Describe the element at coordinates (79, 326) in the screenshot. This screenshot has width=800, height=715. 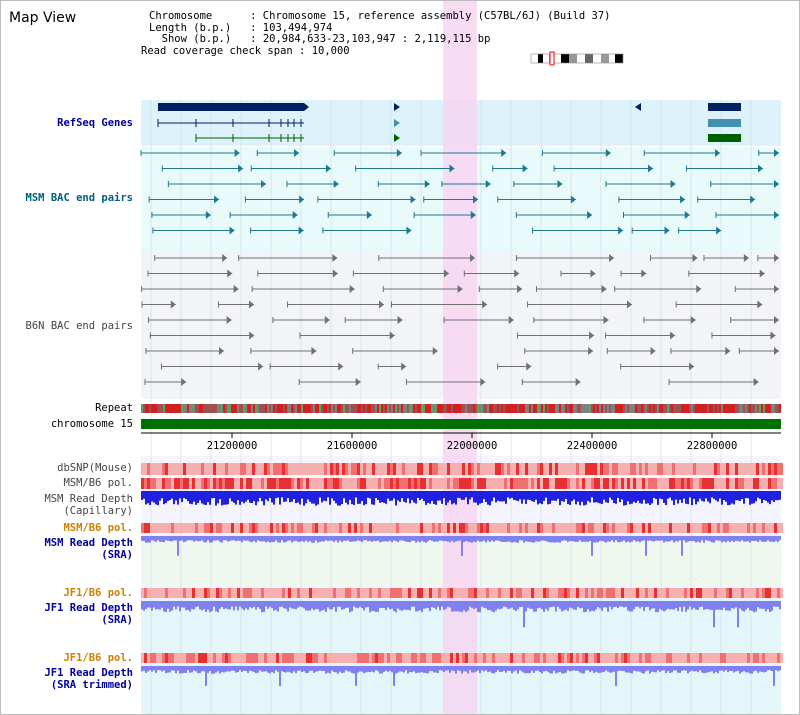
I see `track-label-b6n-bac: B6N BAC end pairs` at that location.